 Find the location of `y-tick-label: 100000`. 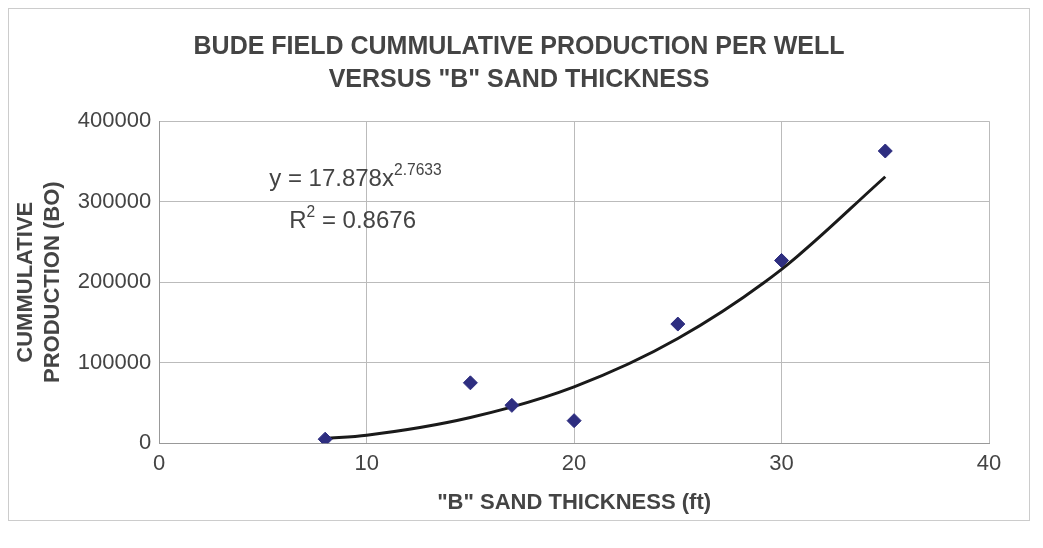

y-tick-label: 100000 is located at coordinates (114, 361).